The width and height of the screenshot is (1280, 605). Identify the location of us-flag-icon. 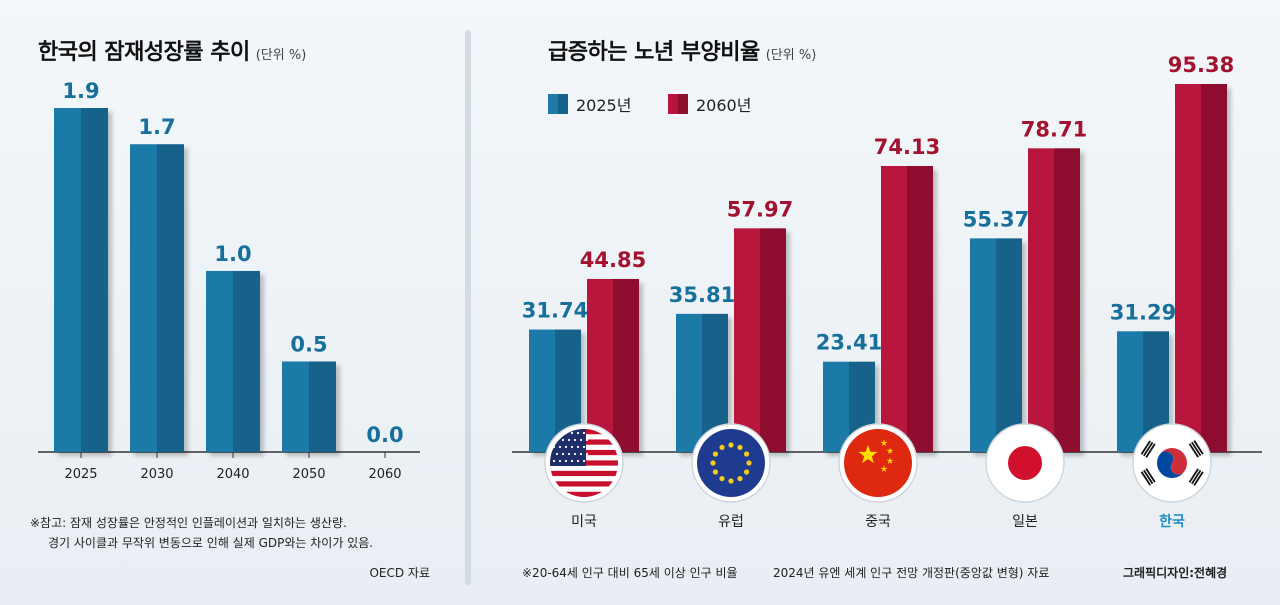
(584, 463).